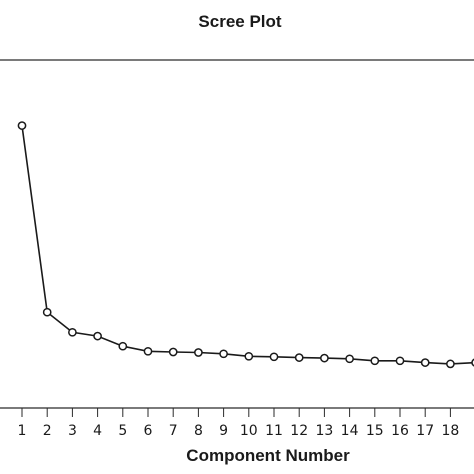  What do you see at coordinates (450, 431) in the screenshot?
I see `x-tick-label: 18` at bounding box center [450, 431].